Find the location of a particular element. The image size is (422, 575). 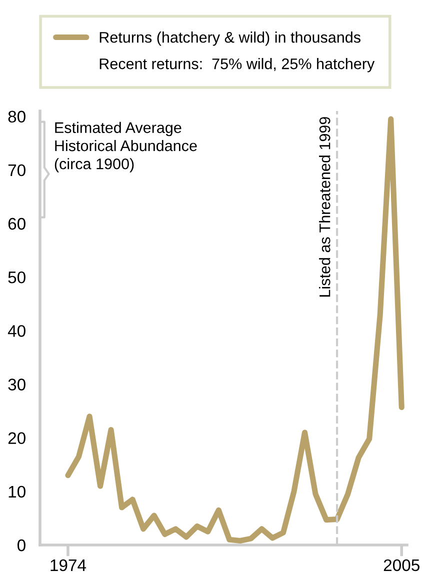

annotation: Estimated Average Historical Abundance (circa 1900) is located at coordinates (125, 147).